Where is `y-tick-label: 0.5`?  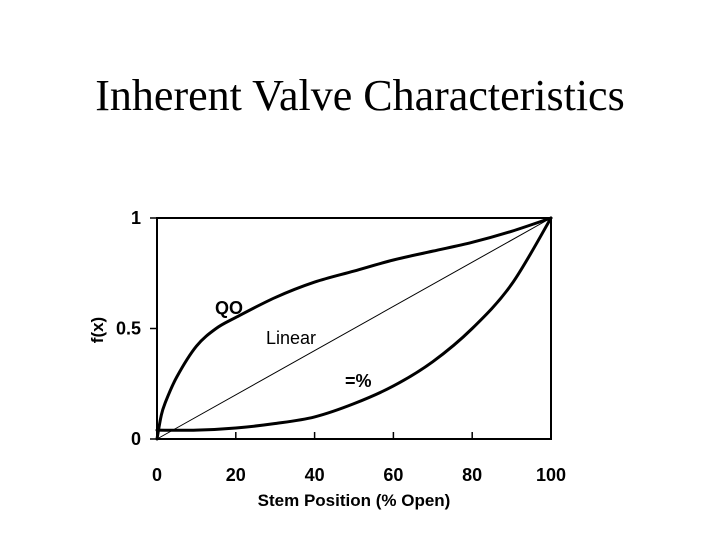
y-tick-label: 0.5 is located at coordinates (128, 329).